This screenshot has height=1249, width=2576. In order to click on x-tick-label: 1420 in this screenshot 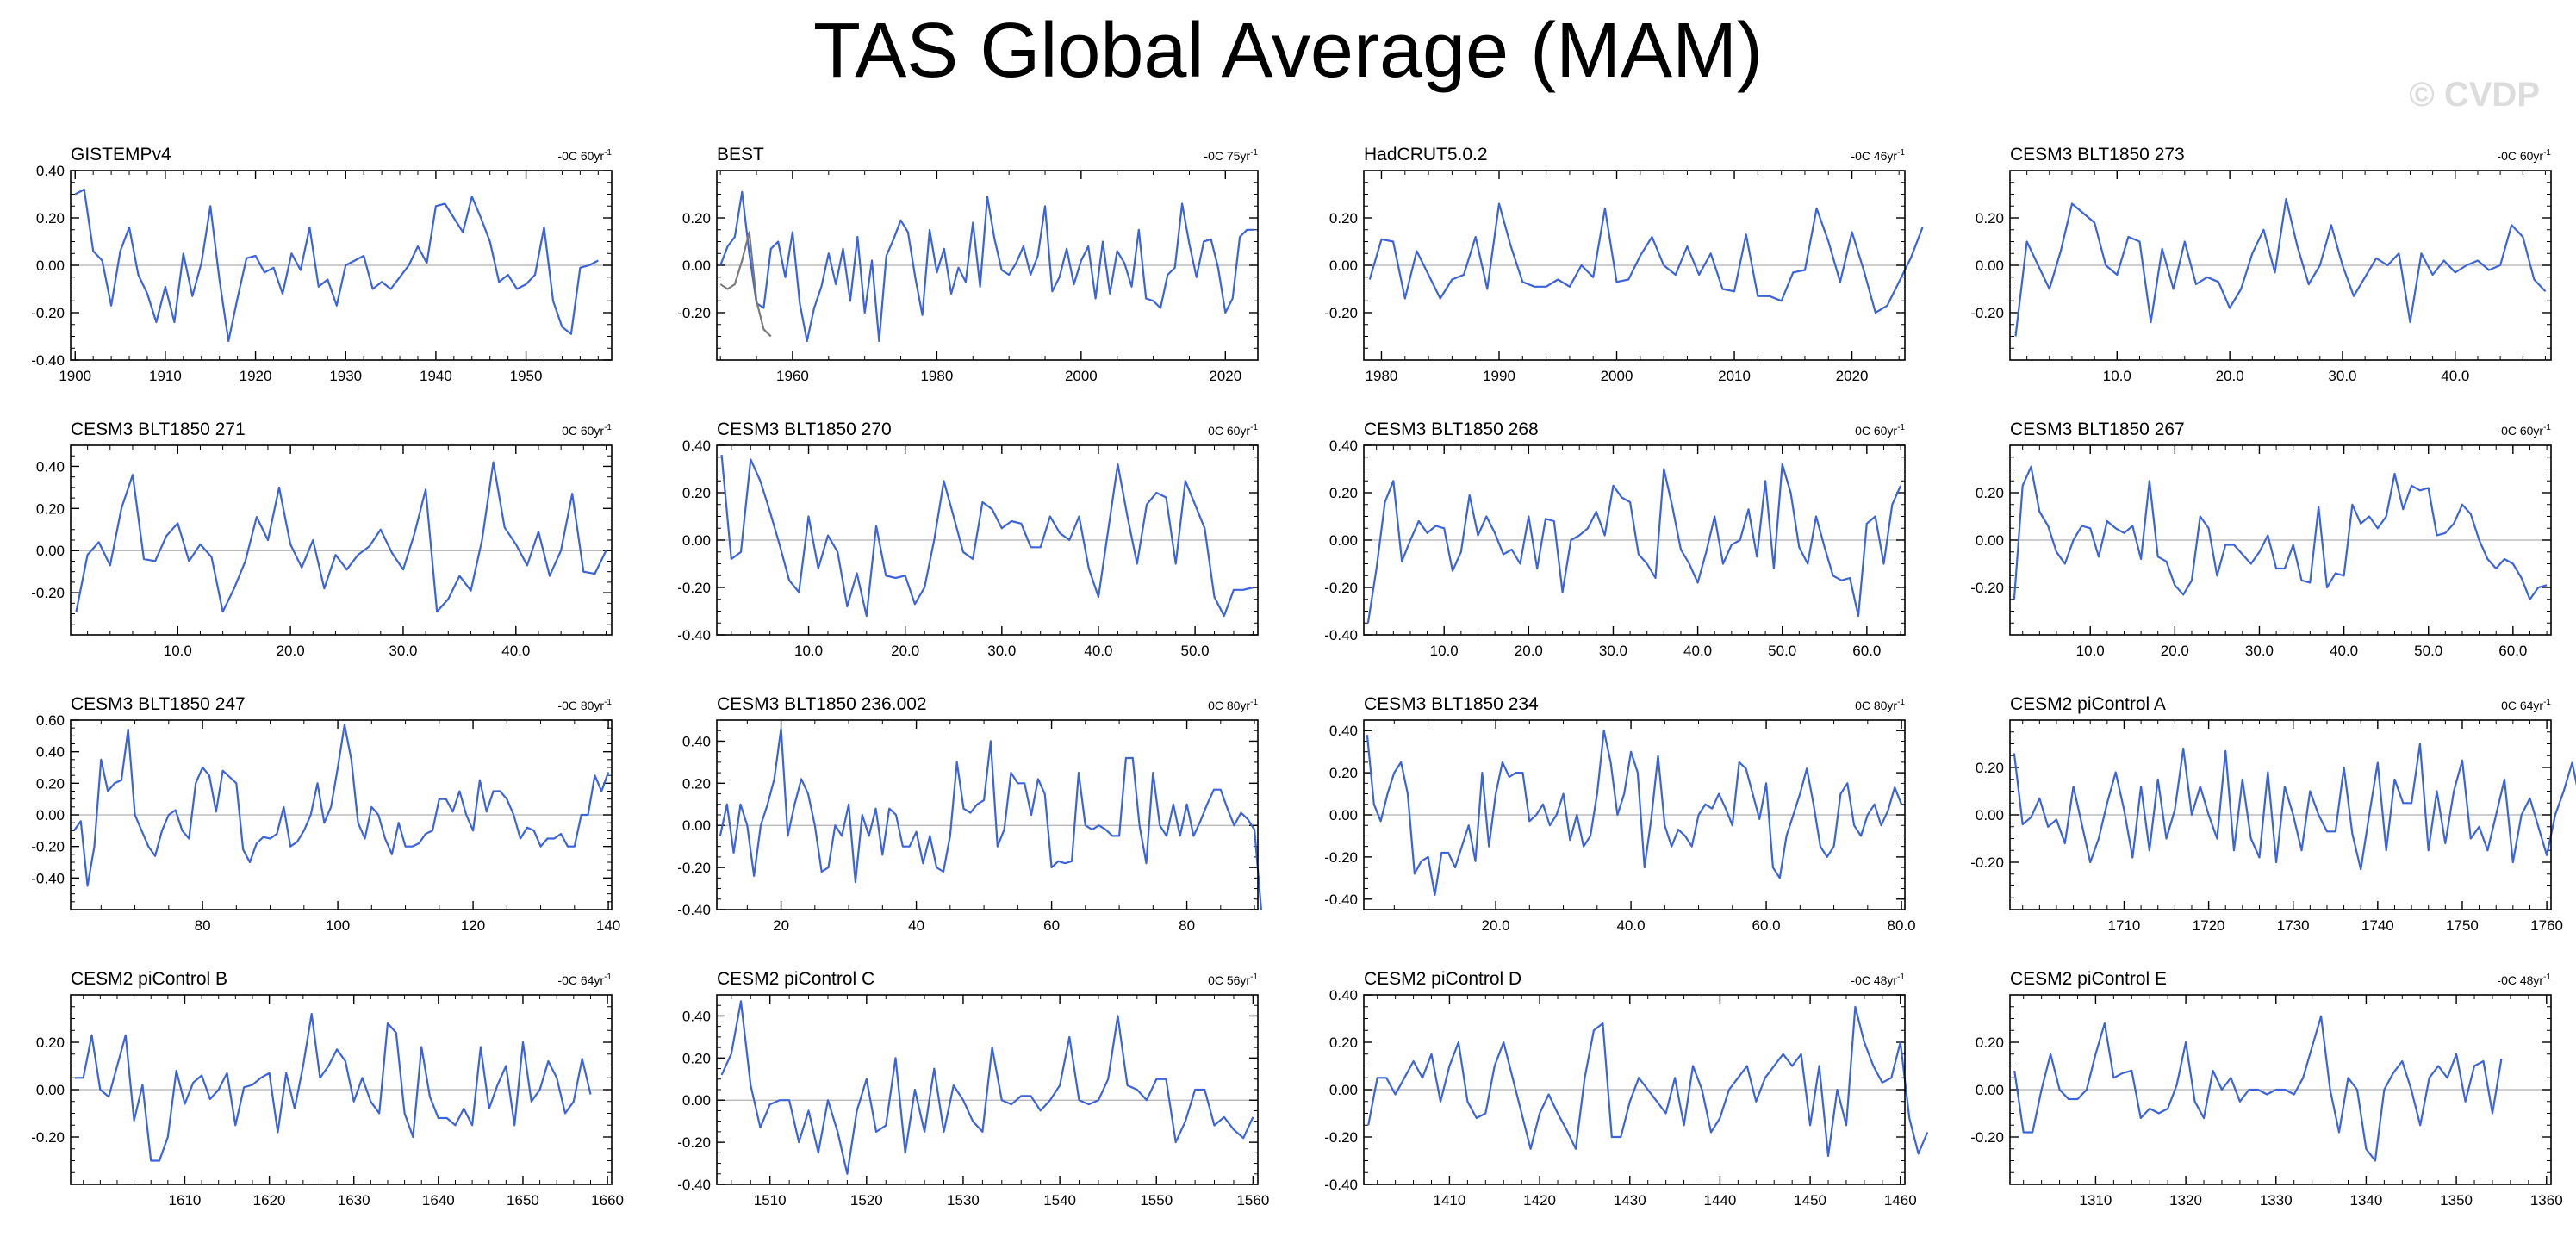, I will do `click(1540, 1201)`.